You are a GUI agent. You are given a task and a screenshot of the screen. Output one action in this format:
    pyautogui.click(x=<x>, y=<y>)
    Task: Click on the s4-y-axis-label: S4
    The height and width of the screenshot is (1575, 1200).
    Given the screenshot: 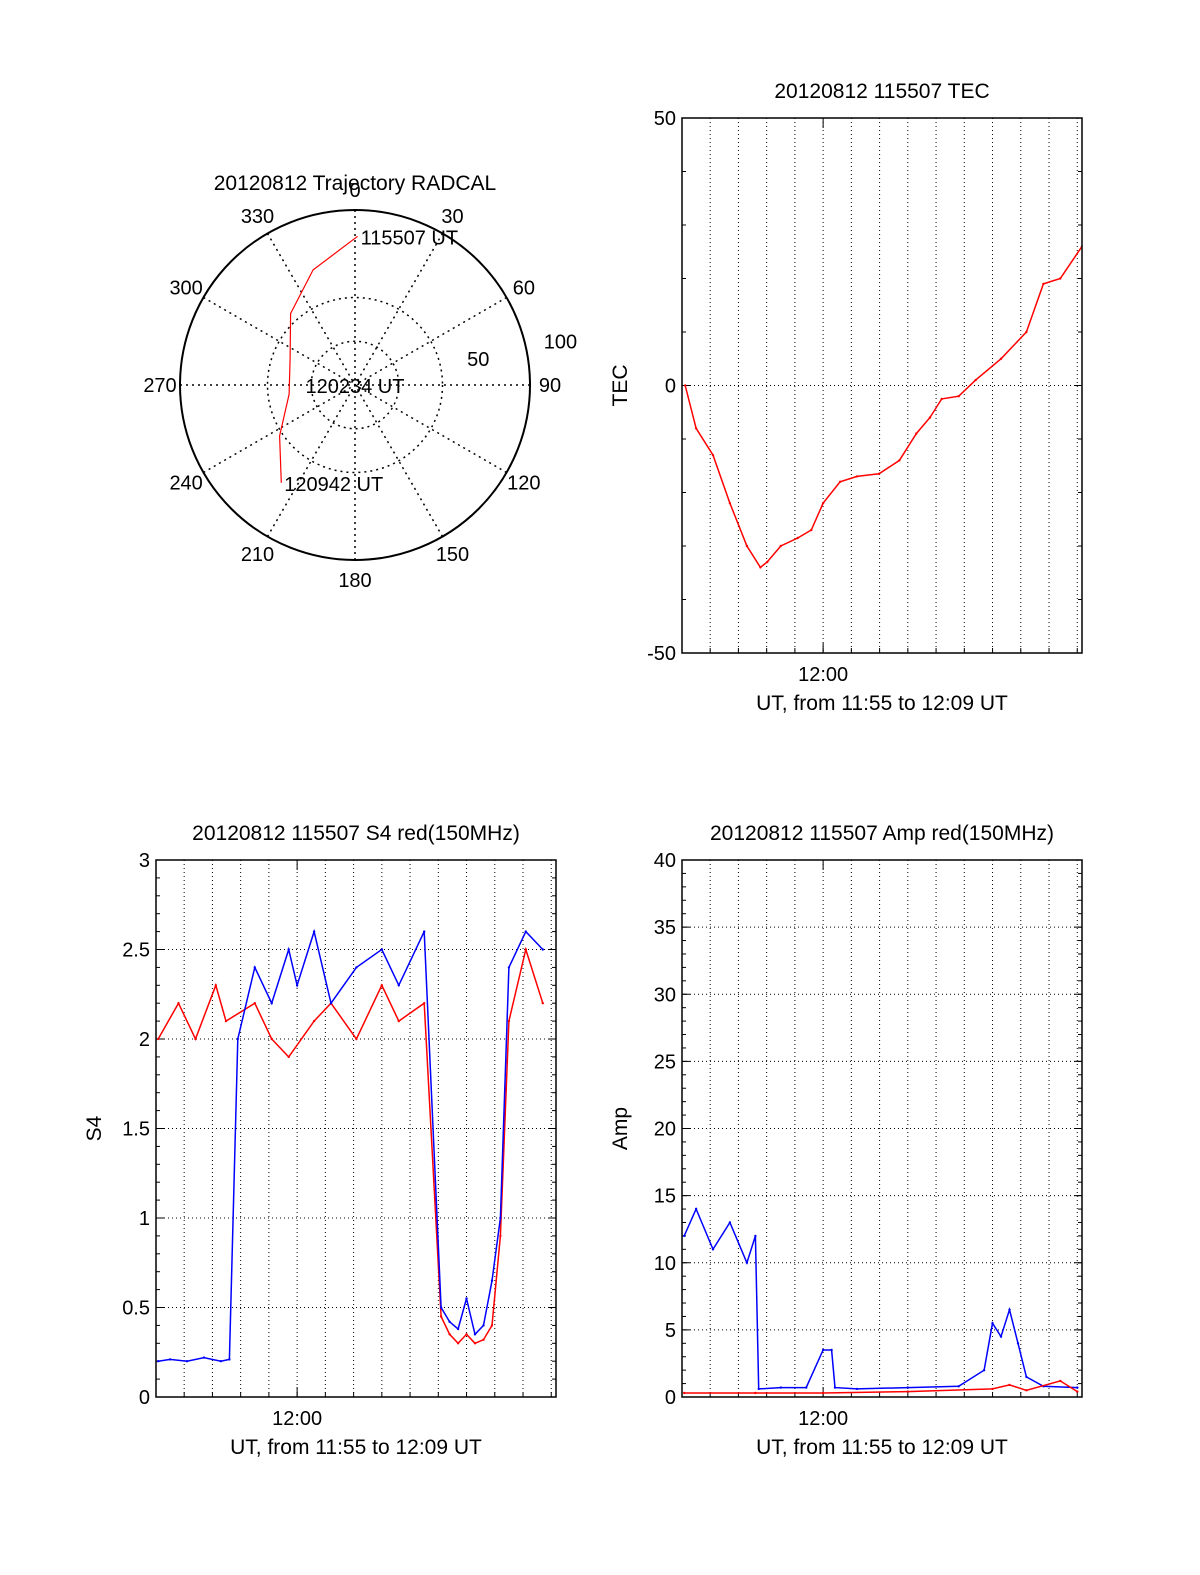 What is the action you would take?
    pyautogui.click(x=94, y=1128)
    